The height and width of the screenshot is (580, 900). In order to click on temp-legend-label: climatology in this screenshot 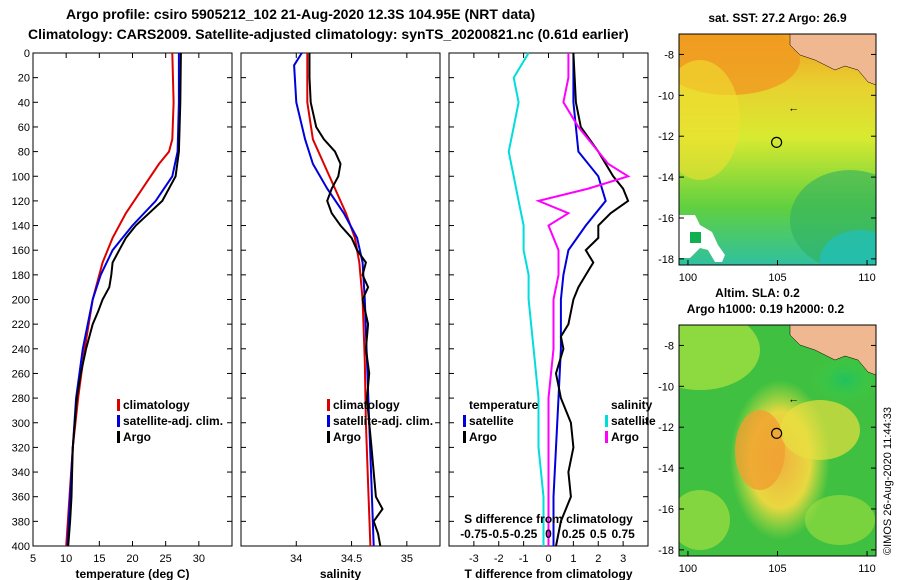, I will do `click(156, 405)`.